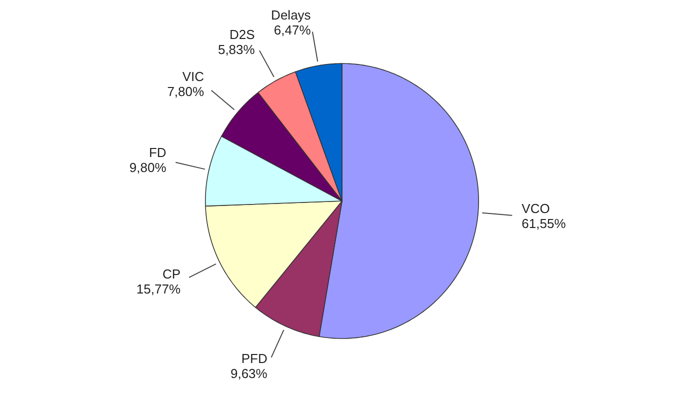 The width and height of the screenshot is (683, 401). What do you see at coordinates (293, 30) in the screenshot?
I see `data-label: 6,47%` at bounding box center [293, 30].